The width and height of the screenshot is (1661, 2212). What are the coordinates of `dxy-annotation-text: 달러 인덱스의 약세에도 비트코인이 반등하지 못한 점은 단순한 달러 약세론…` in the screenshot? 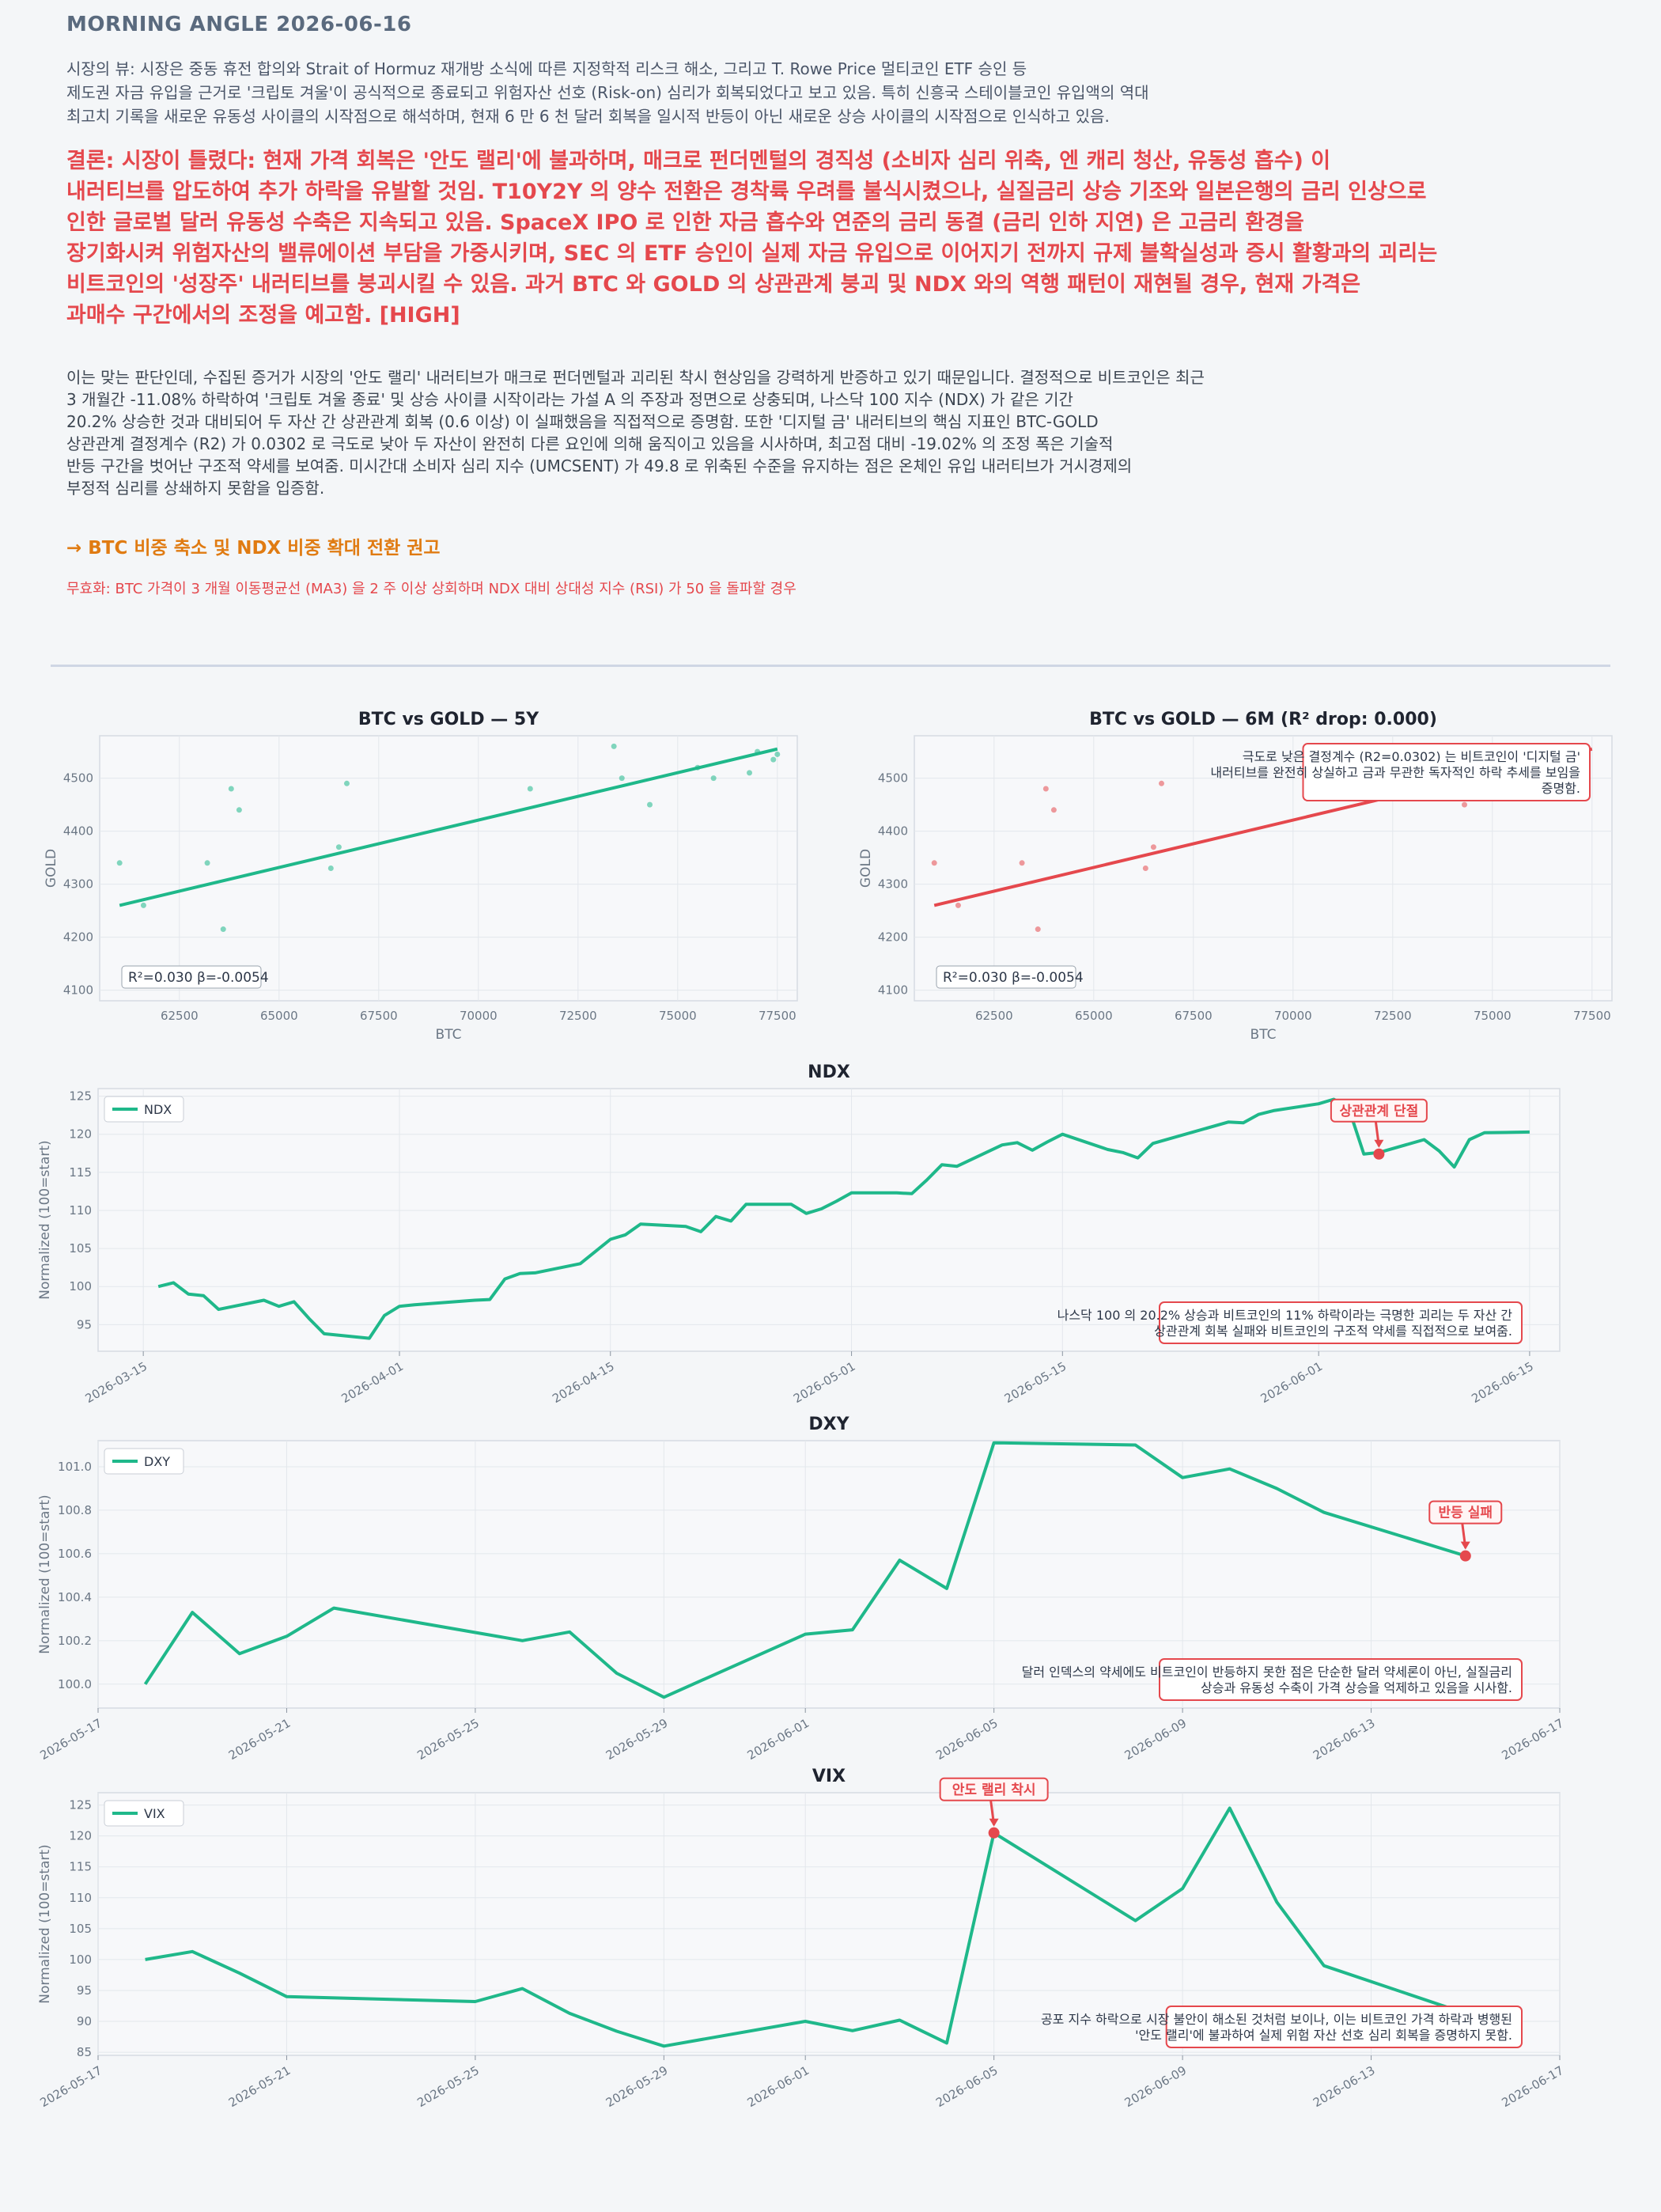 It's located at (1267, 1672).